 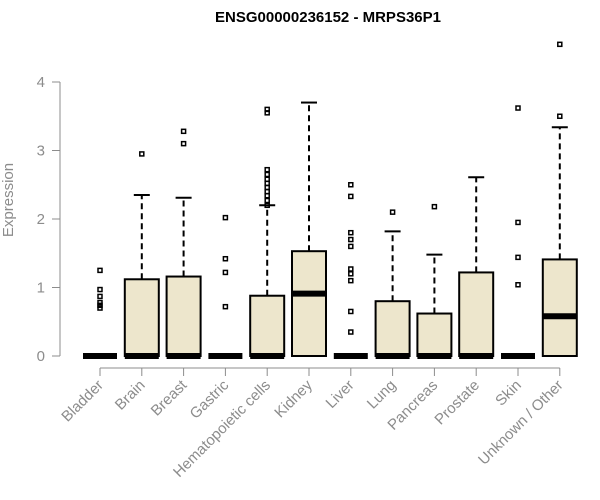 What do you see at coordinates (41, 82) in the screenshot?
I see `y-tick-label: 4` at bounding box center [41, 82].